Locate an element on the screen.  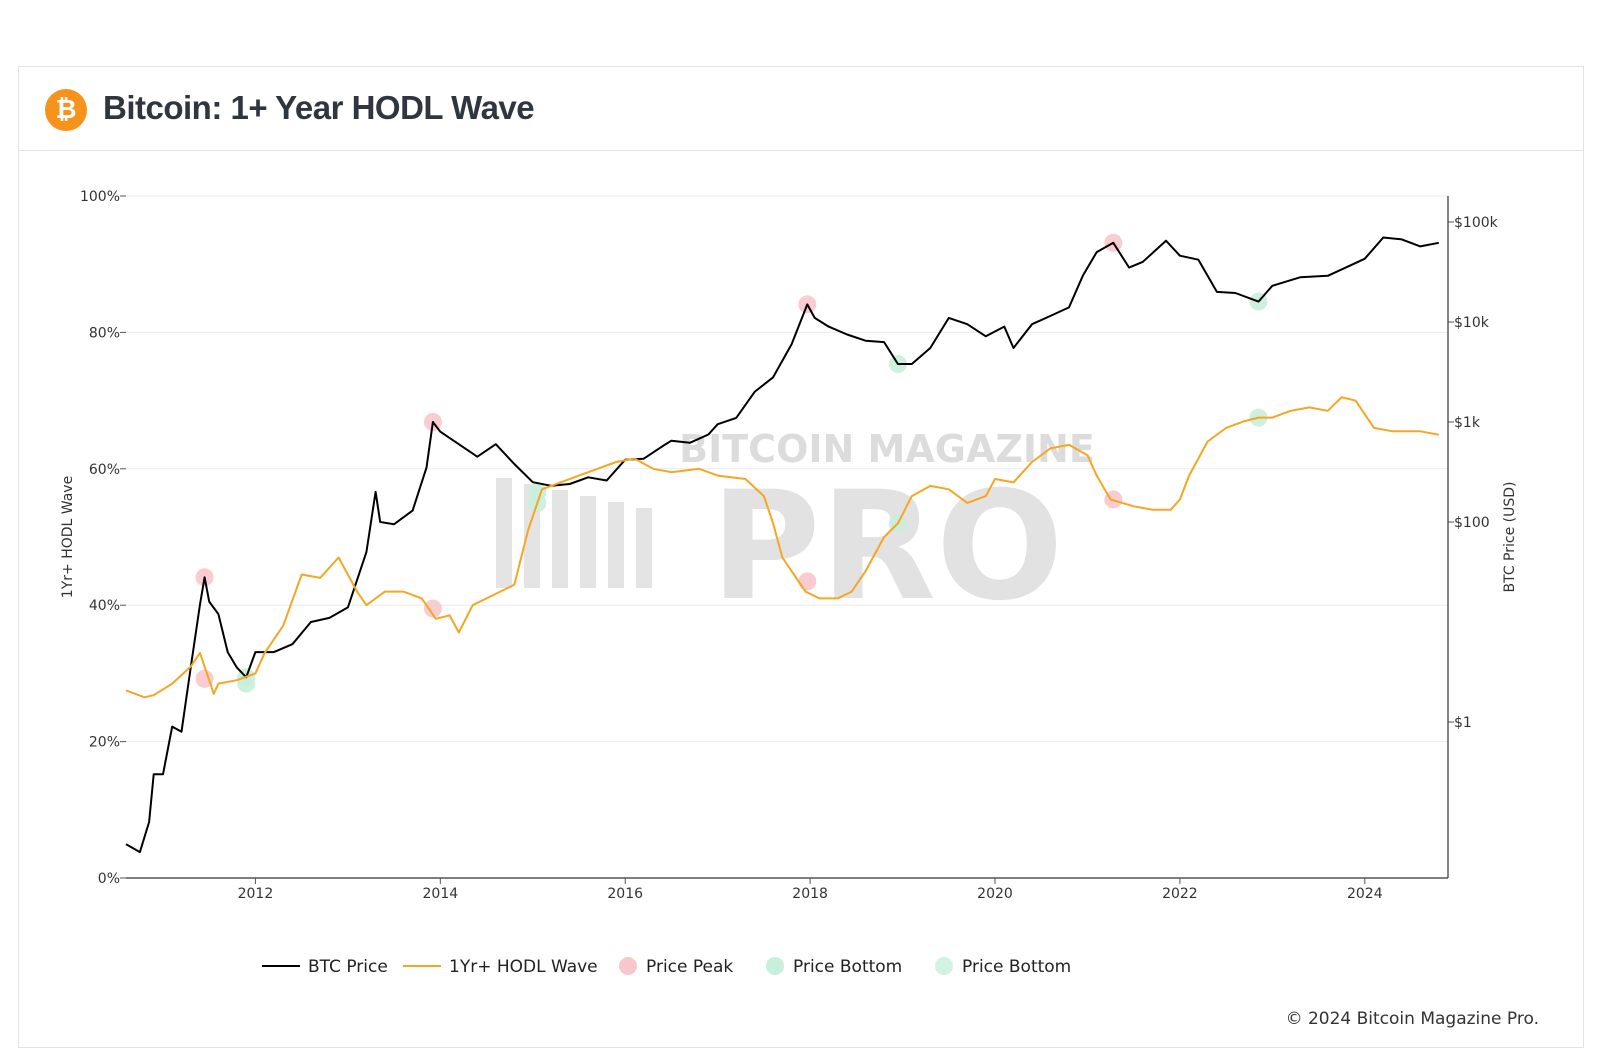
y-tick-label: 40% is located at coordinates (104, 606).